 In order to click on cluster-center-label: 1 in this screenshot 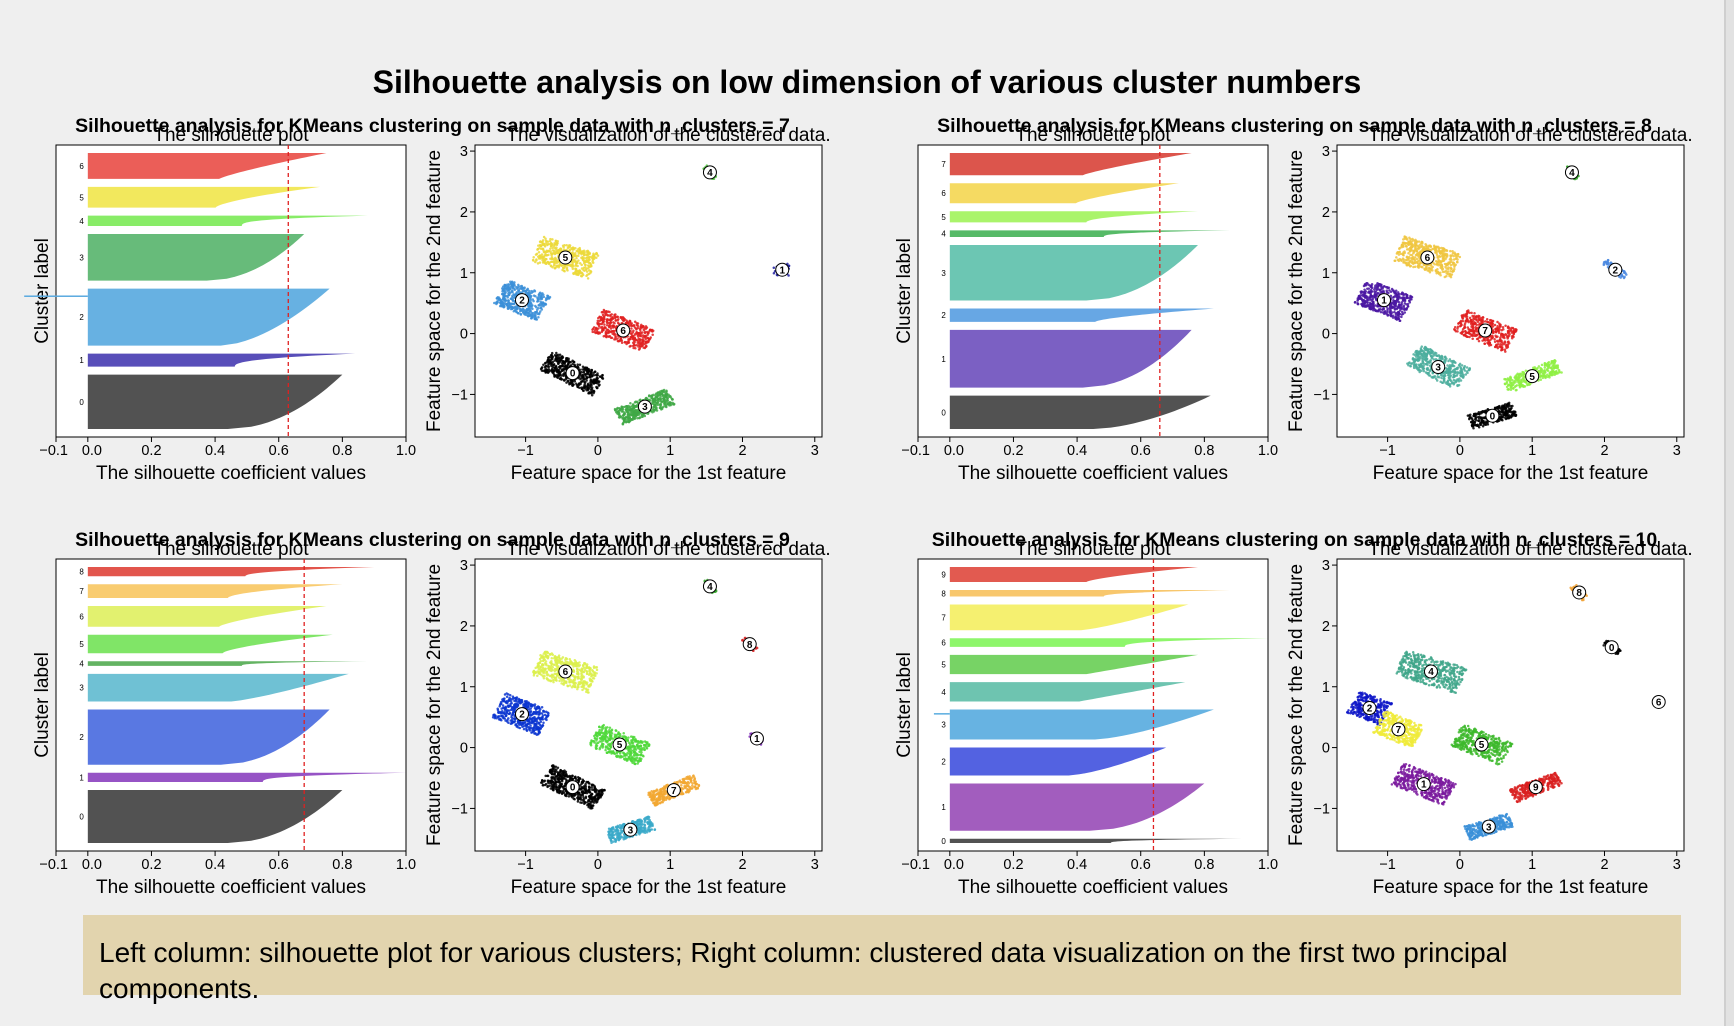, I will do `click(782, 270)`.